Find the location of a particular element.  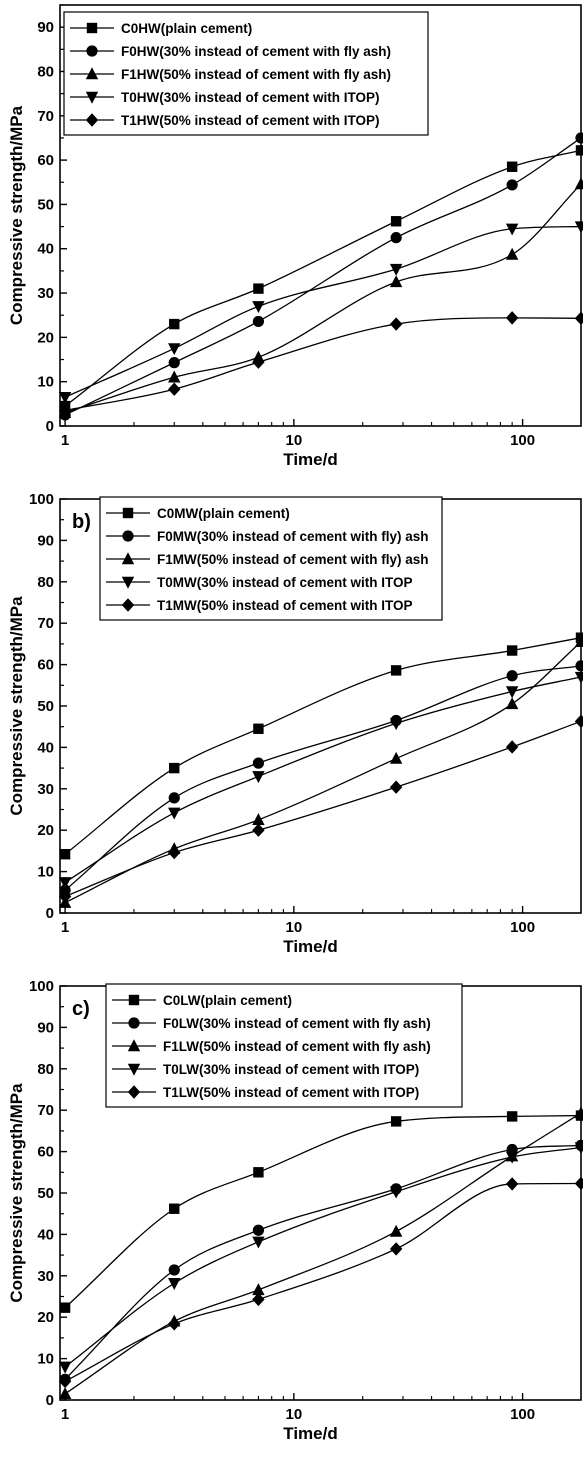

legend-item: C0LW(plain cement) is located at coordinates (202, 1000).